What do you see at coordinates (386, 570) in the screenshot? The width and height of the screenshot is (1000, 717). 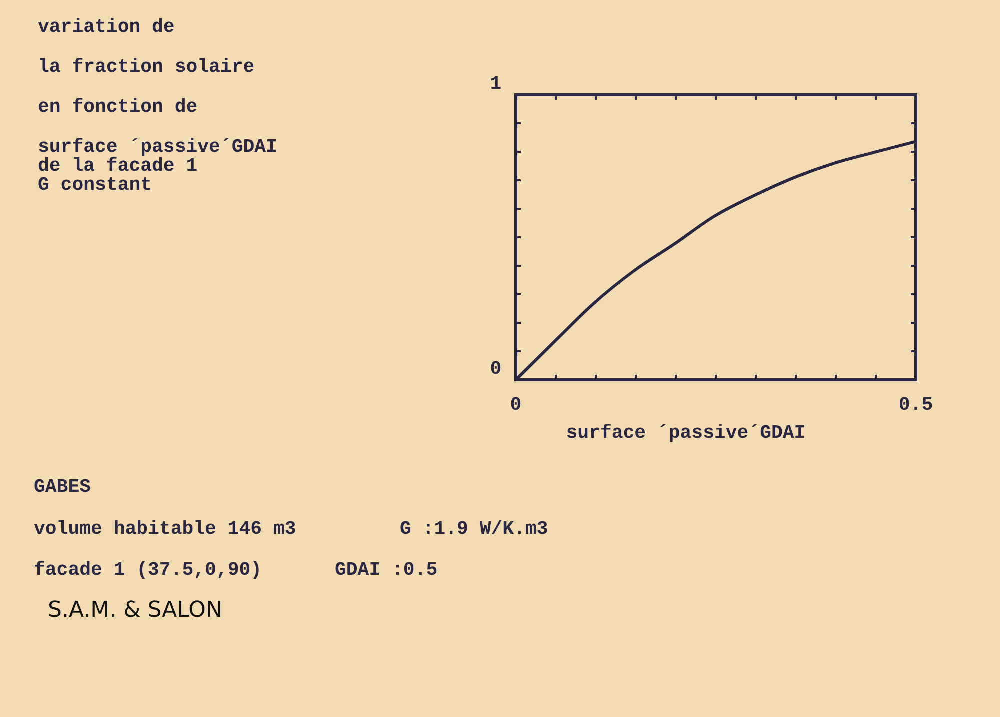 I see `text: GDAI :0.5` at bounding box center [386, 570].